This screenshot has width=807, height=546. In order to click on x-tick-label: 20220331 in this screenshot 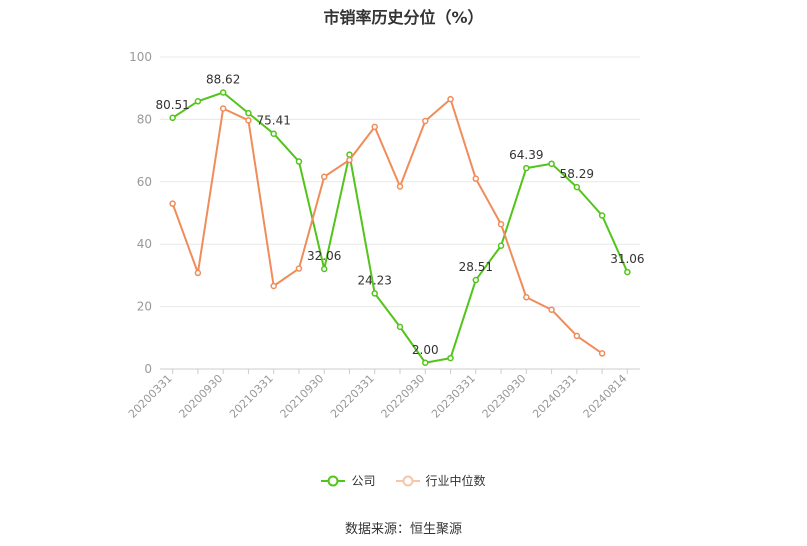, I will do `click(352, 396)`.